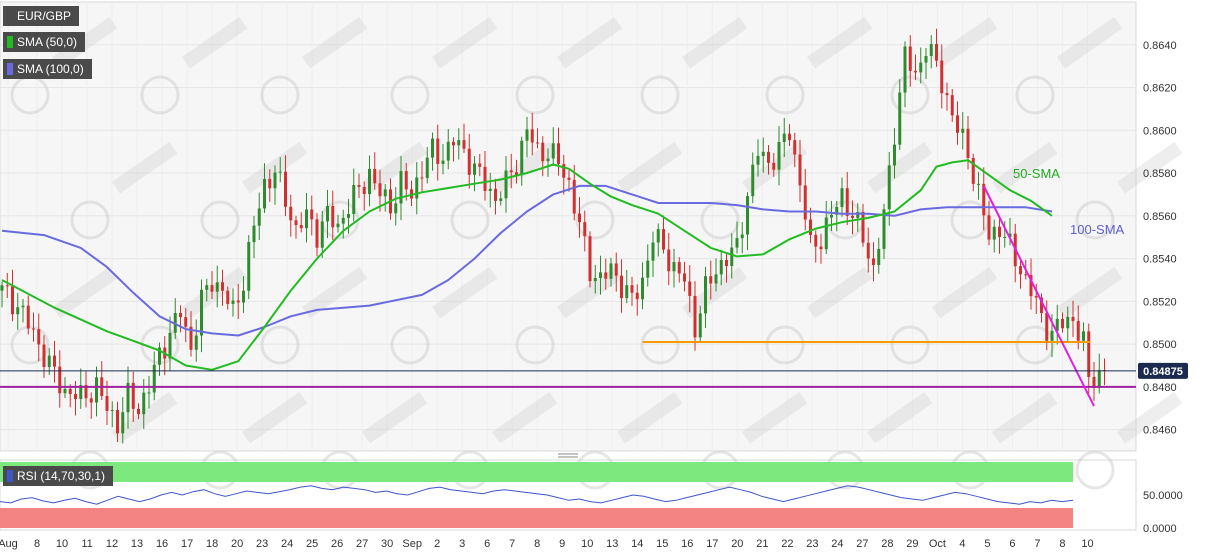  What do you see at coordinates (1160, 345) in the screenshot?
I see `y-tick-label: 0.8500` at bounding box center [1160, 345].